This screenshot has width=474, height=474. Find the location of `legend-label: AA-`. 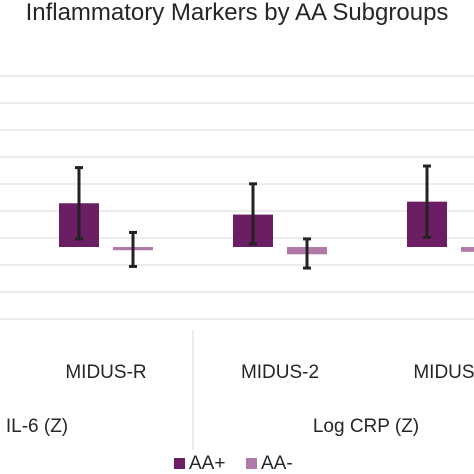

legend-label: AA- is located at coordinates (277, 463).